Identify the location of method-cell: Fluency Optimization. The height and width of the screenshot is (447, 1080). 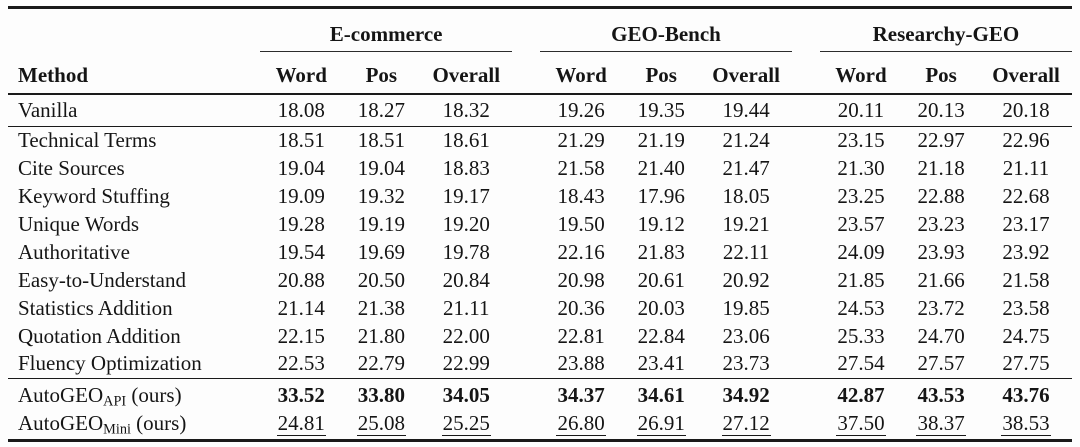
(134, 364).